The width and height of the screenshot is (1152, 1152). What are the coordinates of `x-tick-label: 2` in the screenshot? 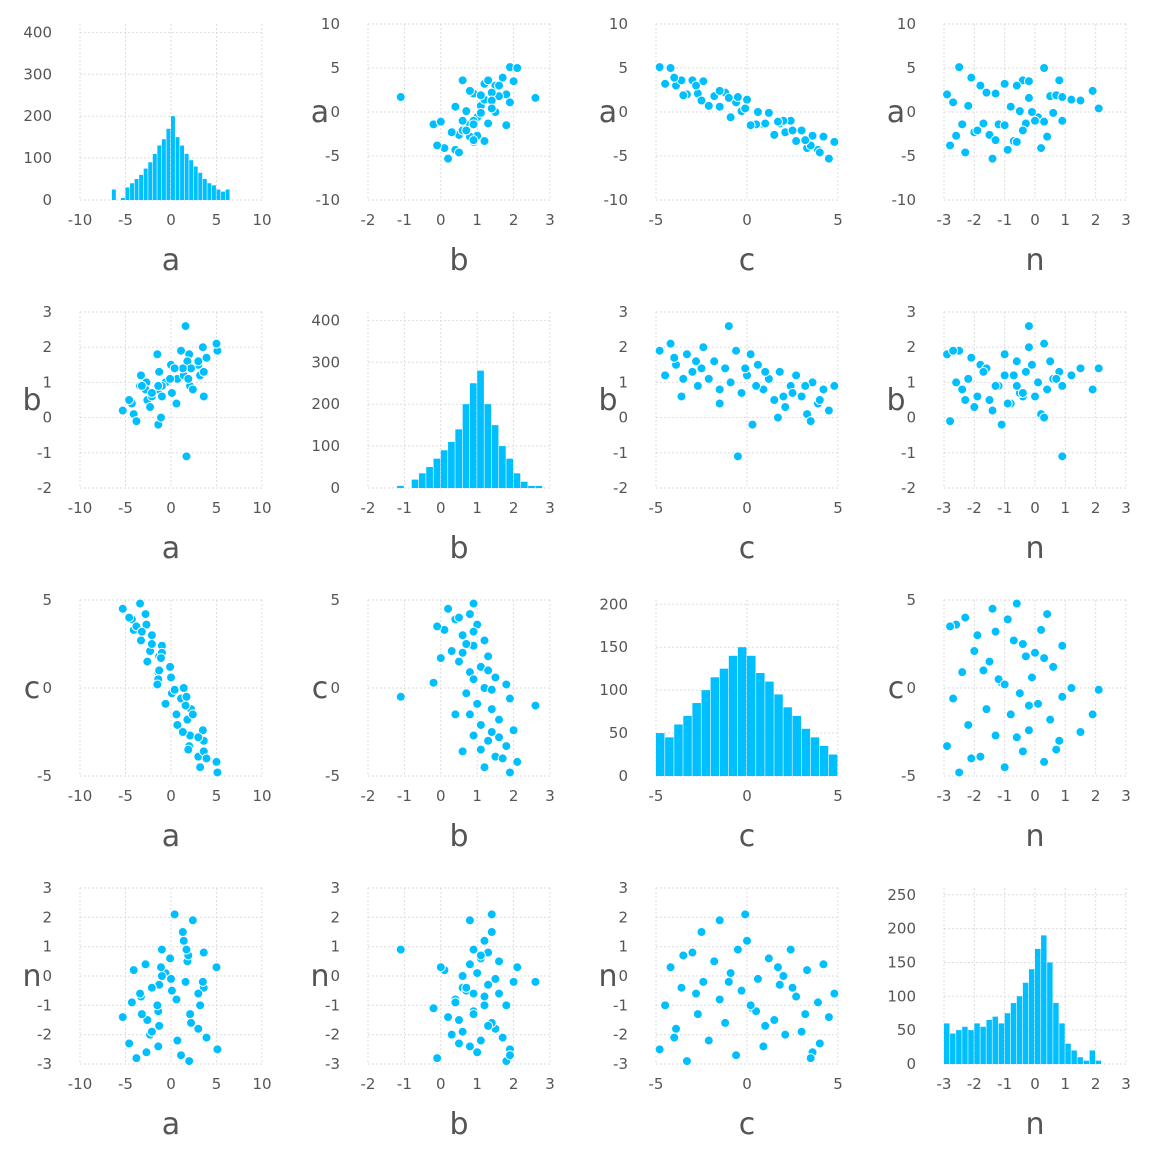 It's located at (1096, 796).